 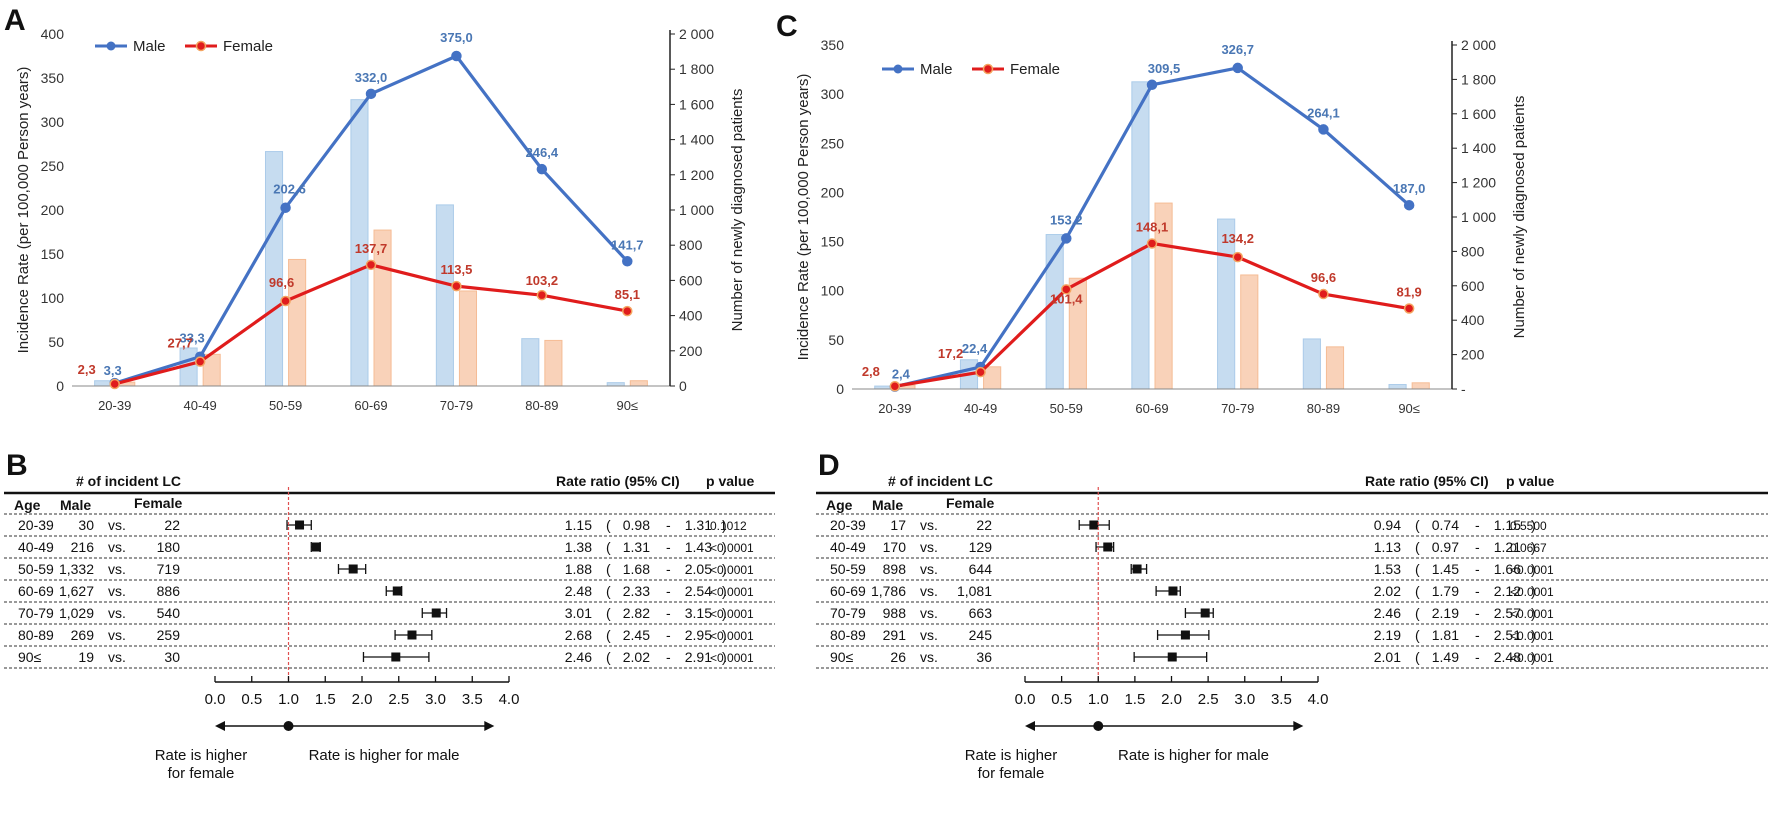 What do you see at coordinates (53, 122) in the screenshot?
I see `y-tick-label: 300` at bounding box center [53, 122].